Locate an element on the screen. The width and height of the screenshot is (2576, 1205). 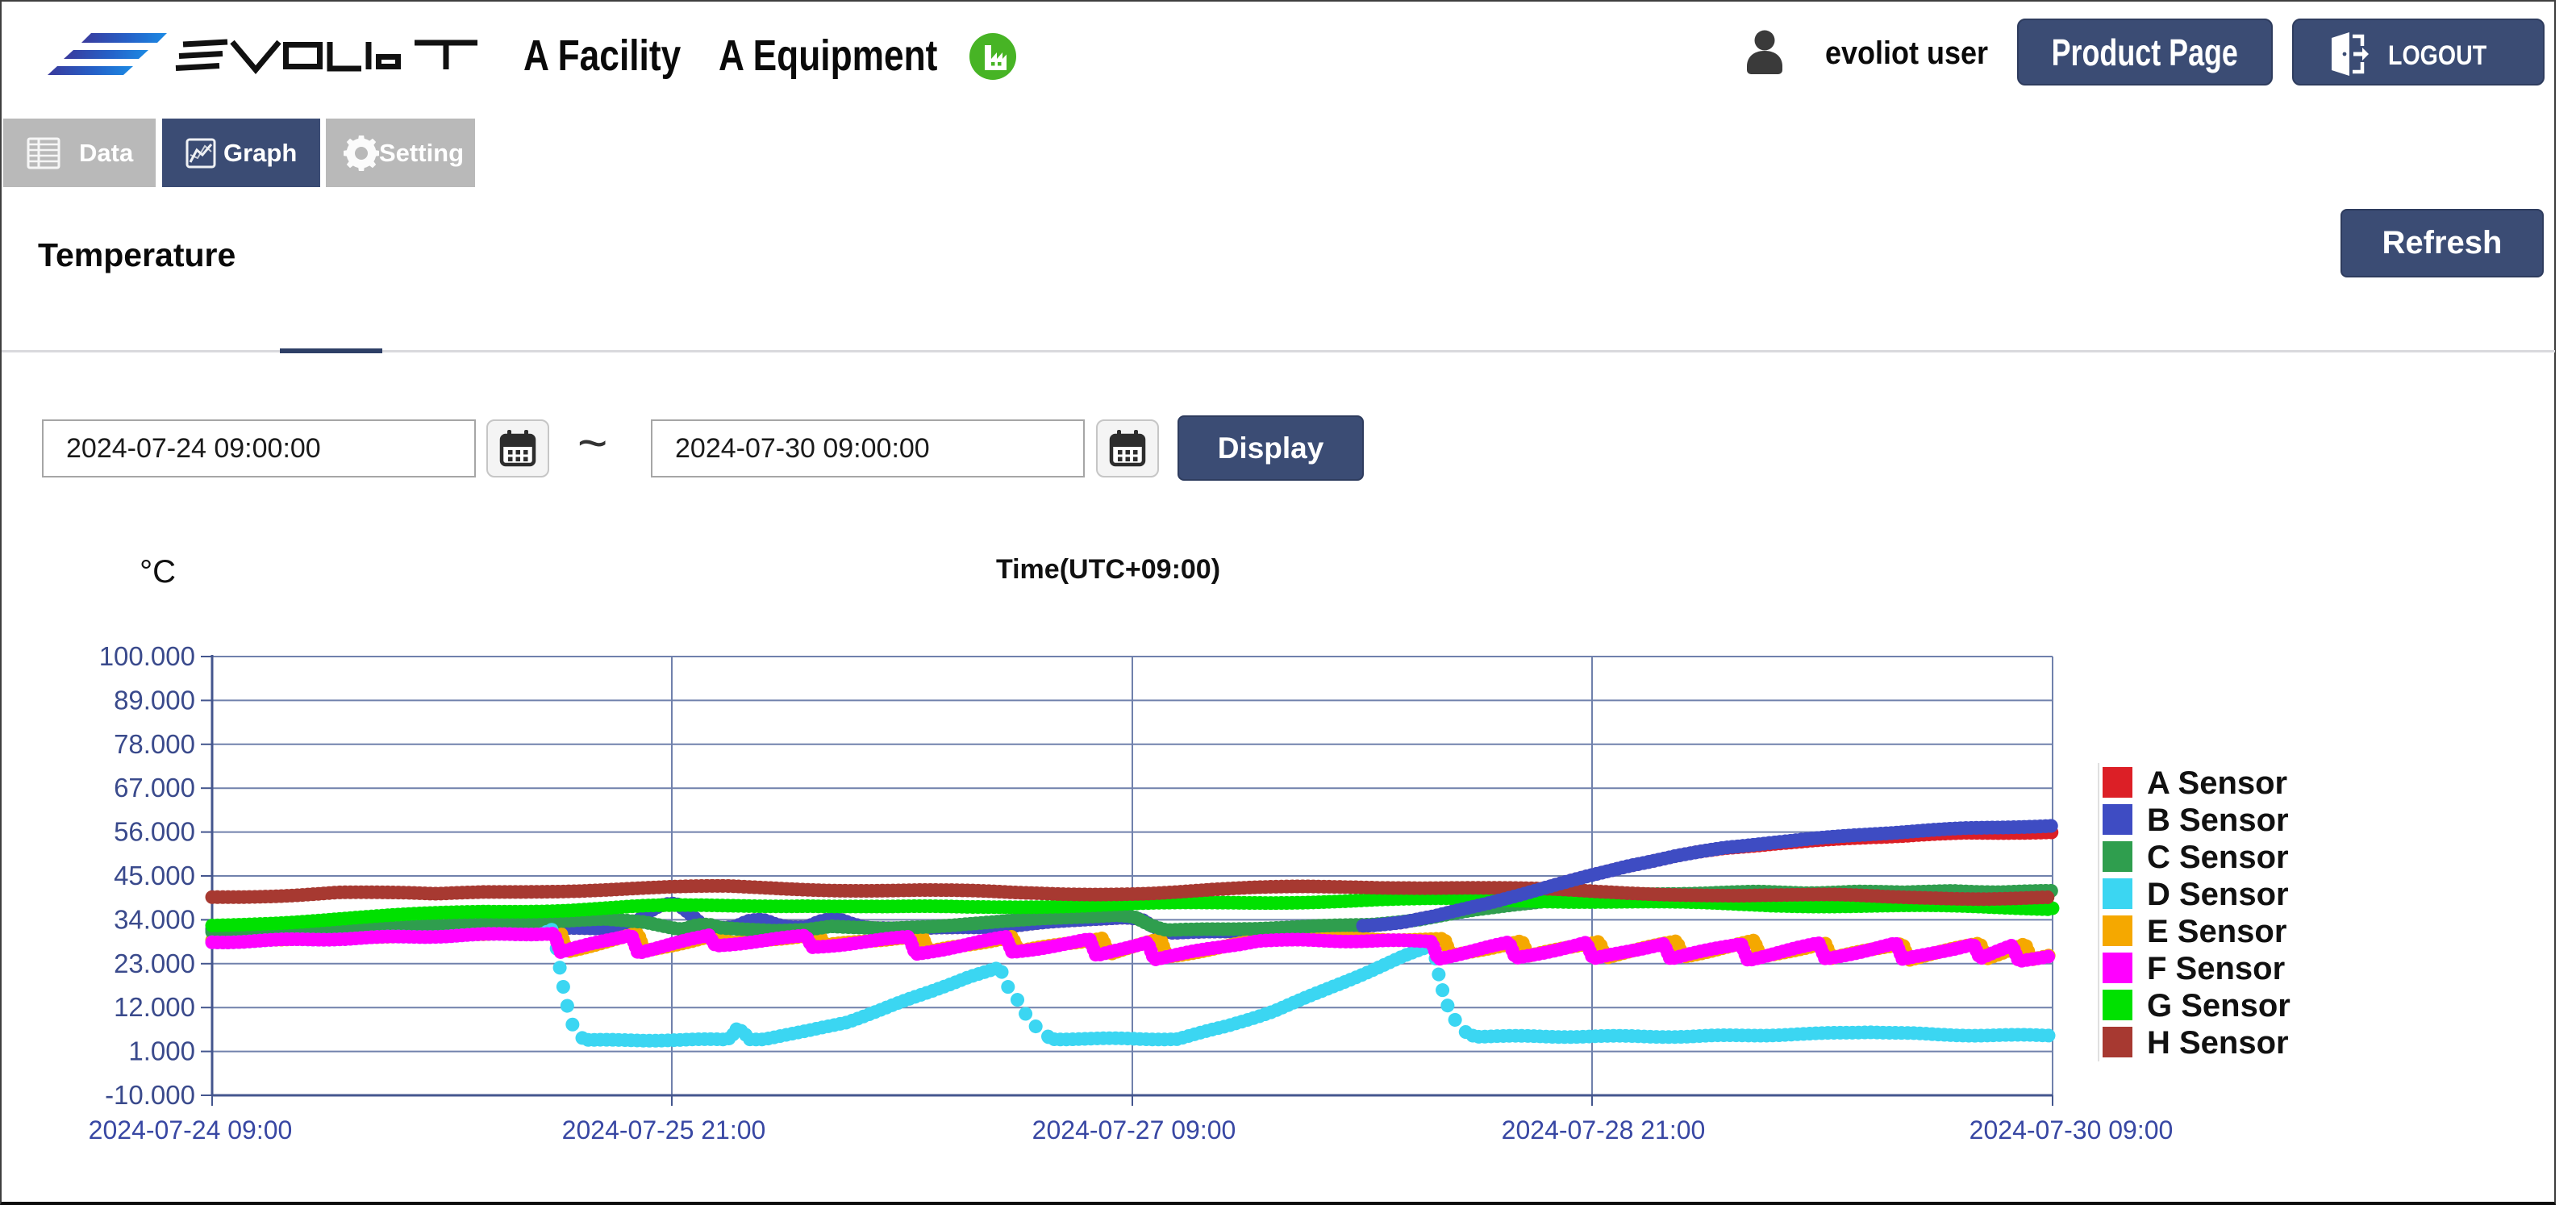
svg-text: A Sensor is located at coordinates (2217, 783).